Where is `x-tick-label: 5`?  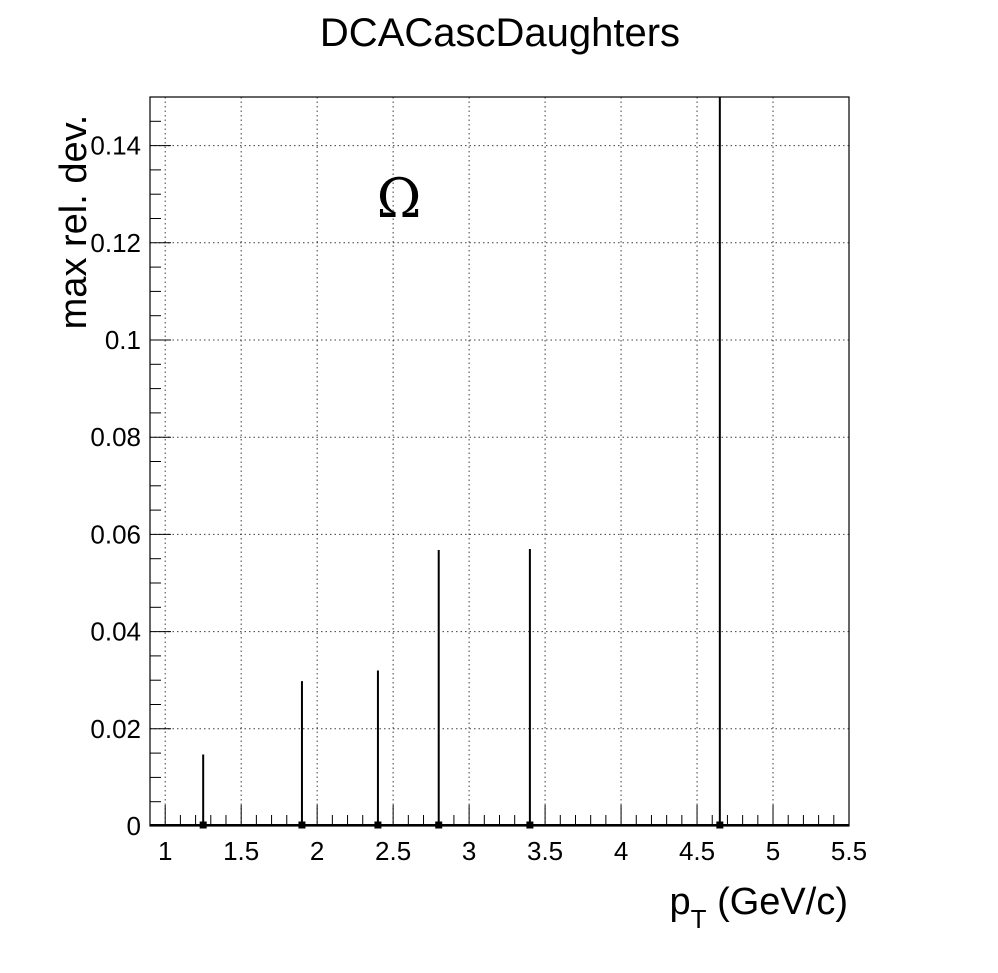
x-tick-label: 5 is located at coordinates (773, 851).